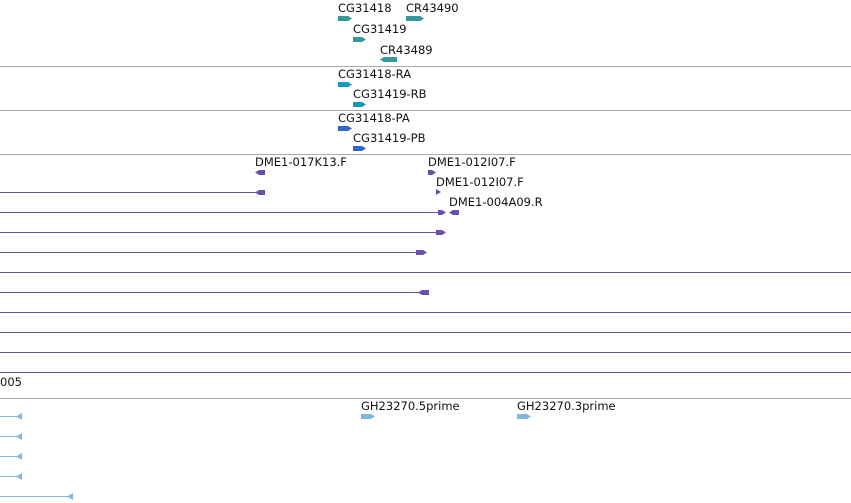  What do you see at coordinates (389, 138) in the screenshot?
I see `feature-label: CG31419-PB` at bounding box center [389, 138].